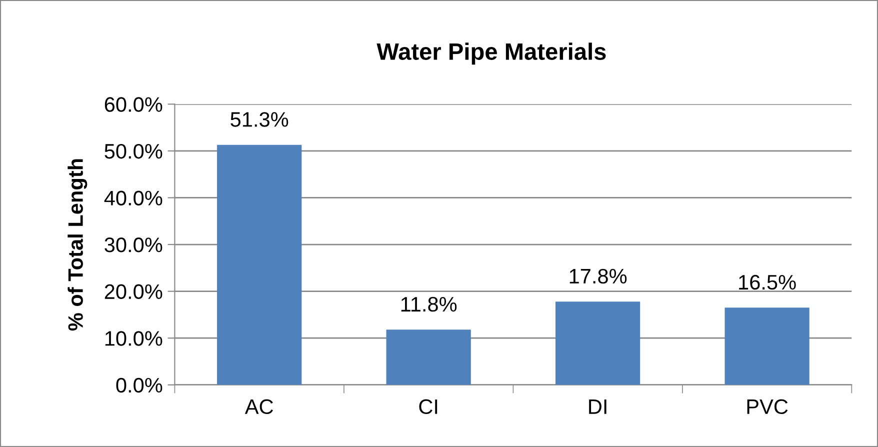 Image resolution: width=878 pixels, height=447 pixels. Describe the element at coordinates (78, 245) in the screenshot. I see `y-axis-title: % of Total Length` at that location.